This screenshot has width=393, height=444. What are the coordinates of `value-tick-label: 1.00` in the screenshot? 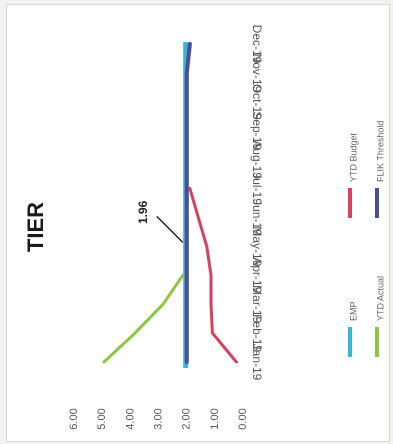 It's located at (215, 418).